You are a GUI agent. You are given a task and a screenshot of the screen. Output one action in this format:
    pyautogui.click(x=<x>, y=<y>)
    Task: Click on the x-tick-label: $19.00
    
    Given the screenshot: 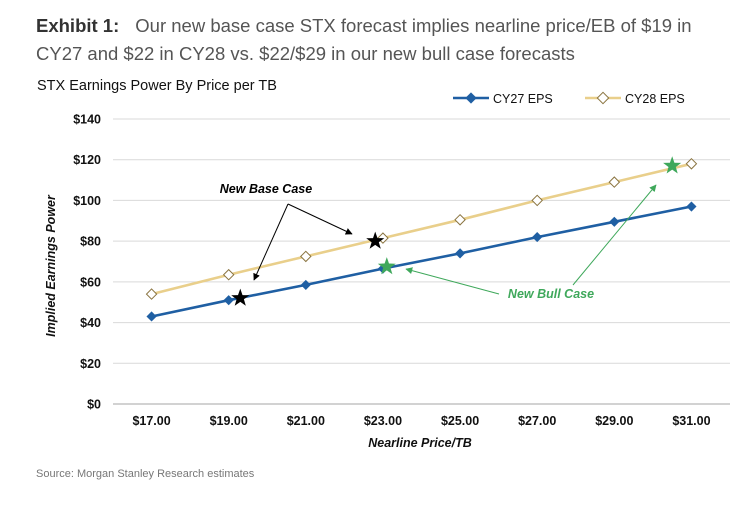 What is the action you would take?
    pyautogui.click(x=229, y=421)
    